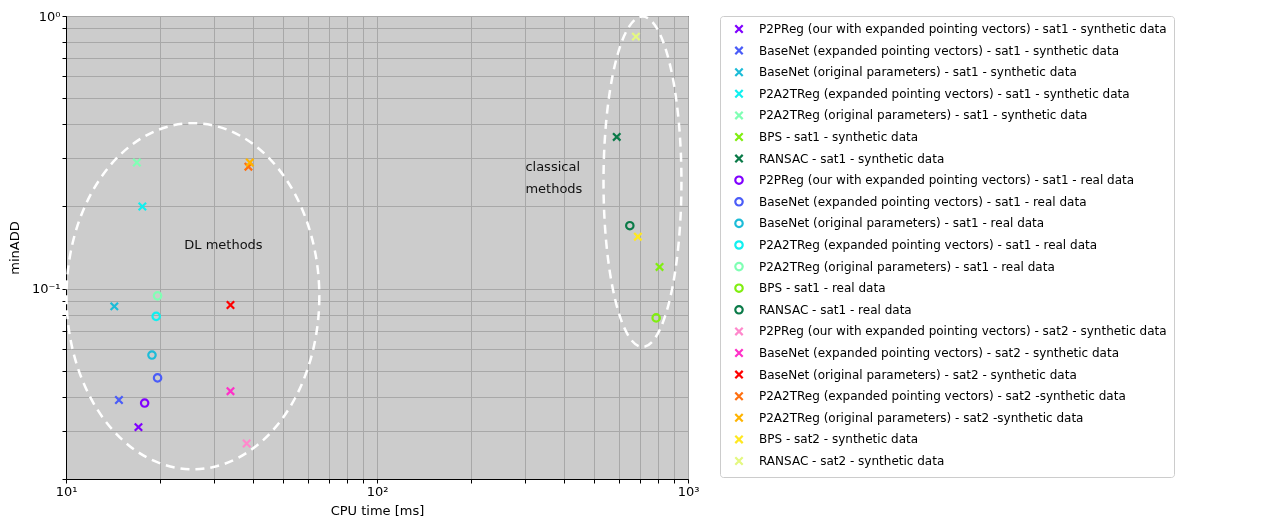 Image resolution: width=1262 pixels, height=524 pixels. Describe the element at coordinates (923, 201) in the screenshot. I see `legend-label: BaseNet (expanded pointing vectors) - sat1 - real data` at that location.